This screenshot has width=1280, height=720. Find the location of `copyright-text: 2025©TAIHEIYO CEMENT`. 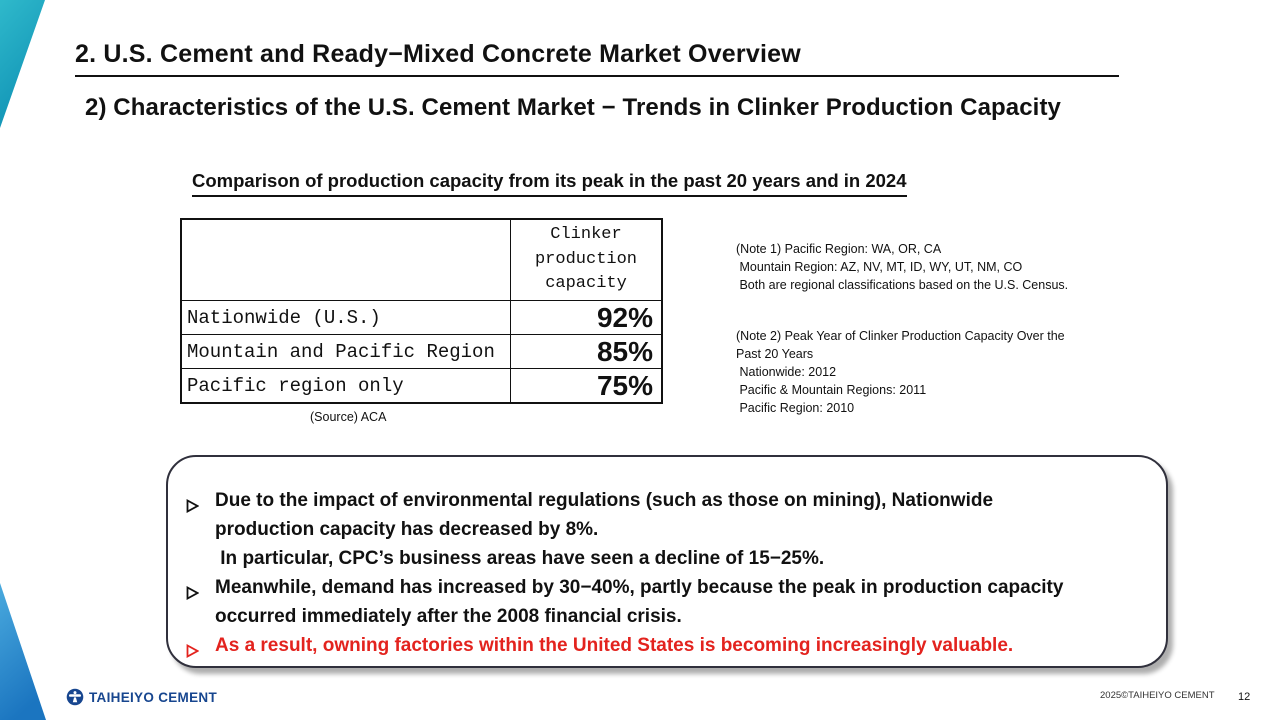

copyright-text: 2025©TAIHEIYO CEMENT is located at coordinates (1157, 695).